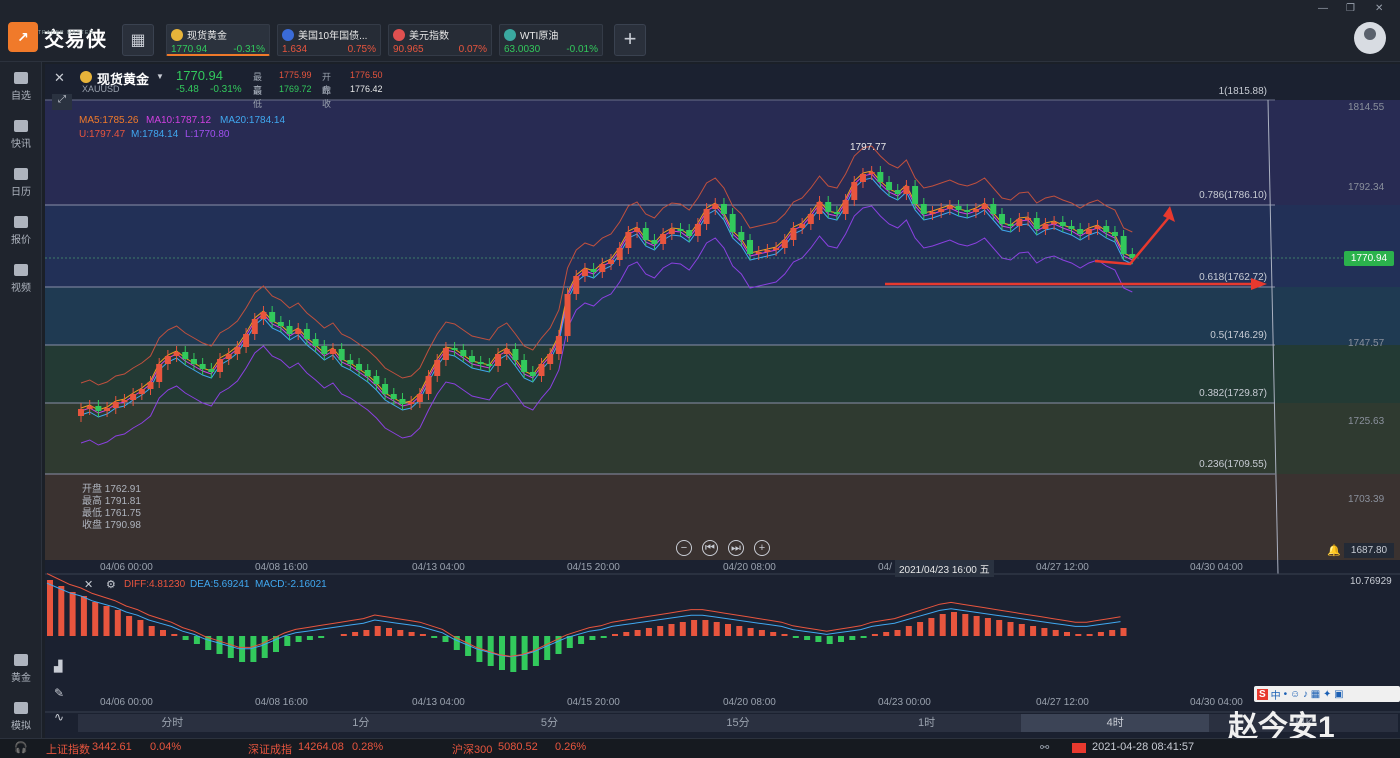  What do you see at coordinates (549, 723) in the screenshot?
I see `period-tab-2: 5分` at bounding box center [549, 723].